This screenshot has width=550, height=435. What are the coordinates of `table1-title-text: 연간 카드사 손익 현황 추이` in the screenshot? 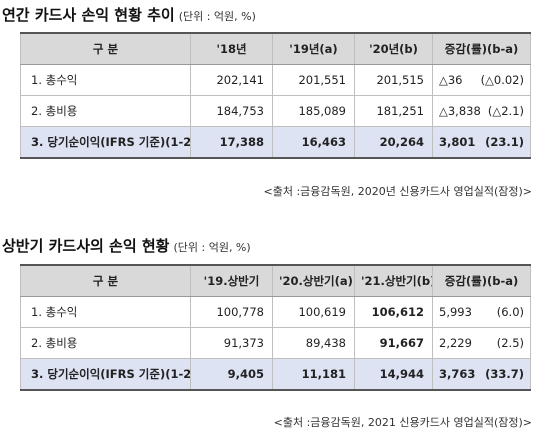 It's located at (88, 15).